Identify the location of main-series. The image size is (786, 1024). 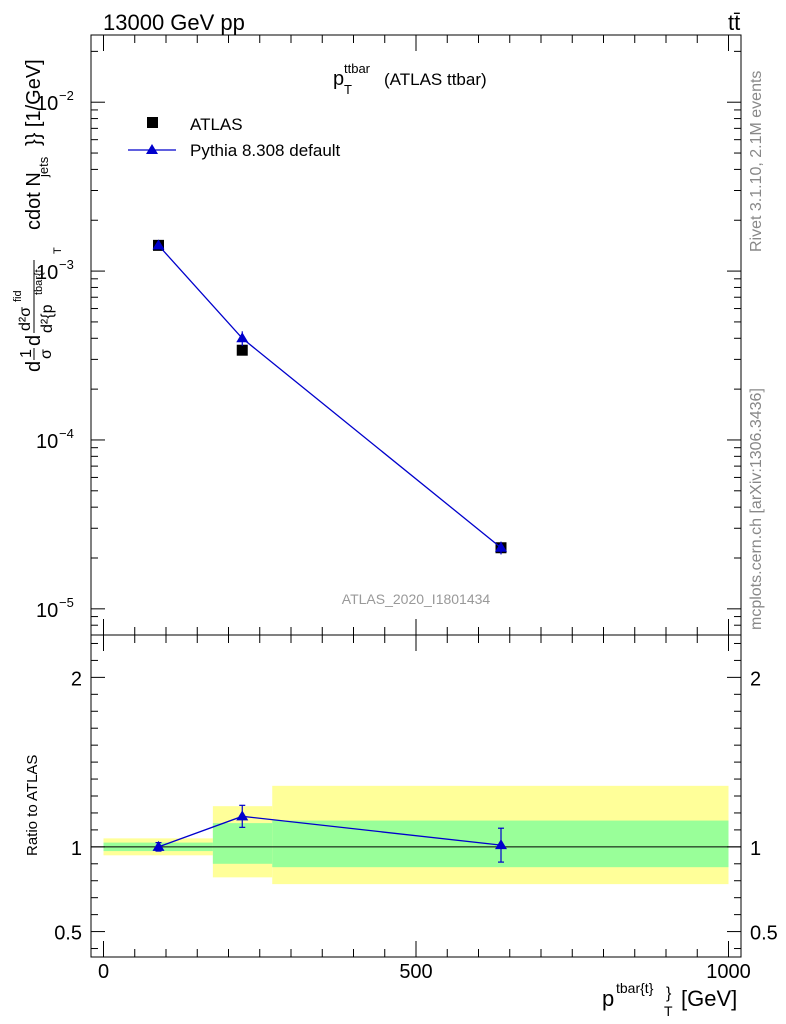
(329, 397).